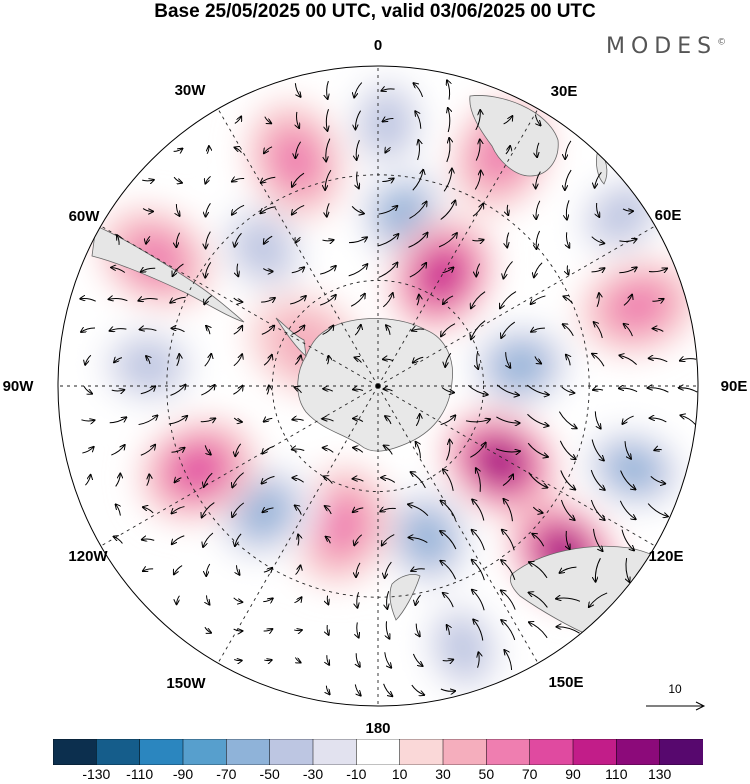 Image resolution: width=750 pixels, height=784 pixels. What do you see at coordinates (565, 682) in the screenshot?
I see `longitude-label: 150E` at bounding box center [565, 682].